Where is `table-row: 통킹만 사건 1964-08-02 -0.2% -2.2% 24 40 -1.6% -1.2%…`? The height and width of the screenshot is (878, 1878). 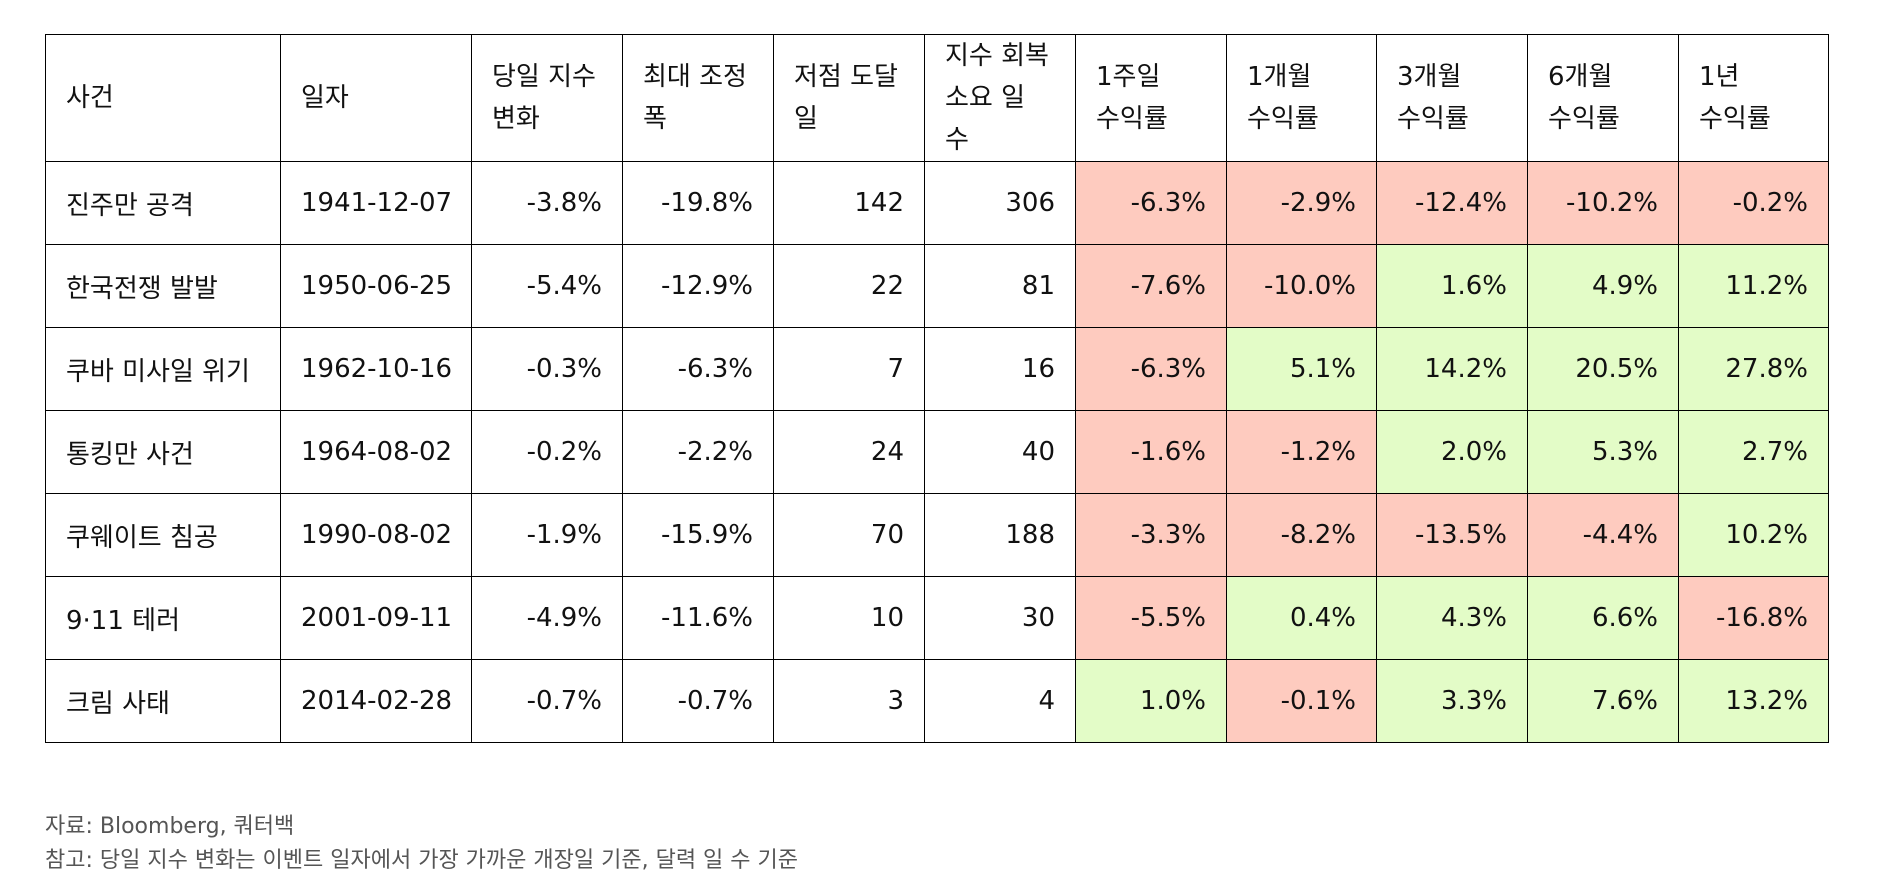
table-row: 통킹만 사건 1964-08-02 -0.2% -2.2% 24 40 -1.6% -1.2%… is located at coordinates (937, 452).